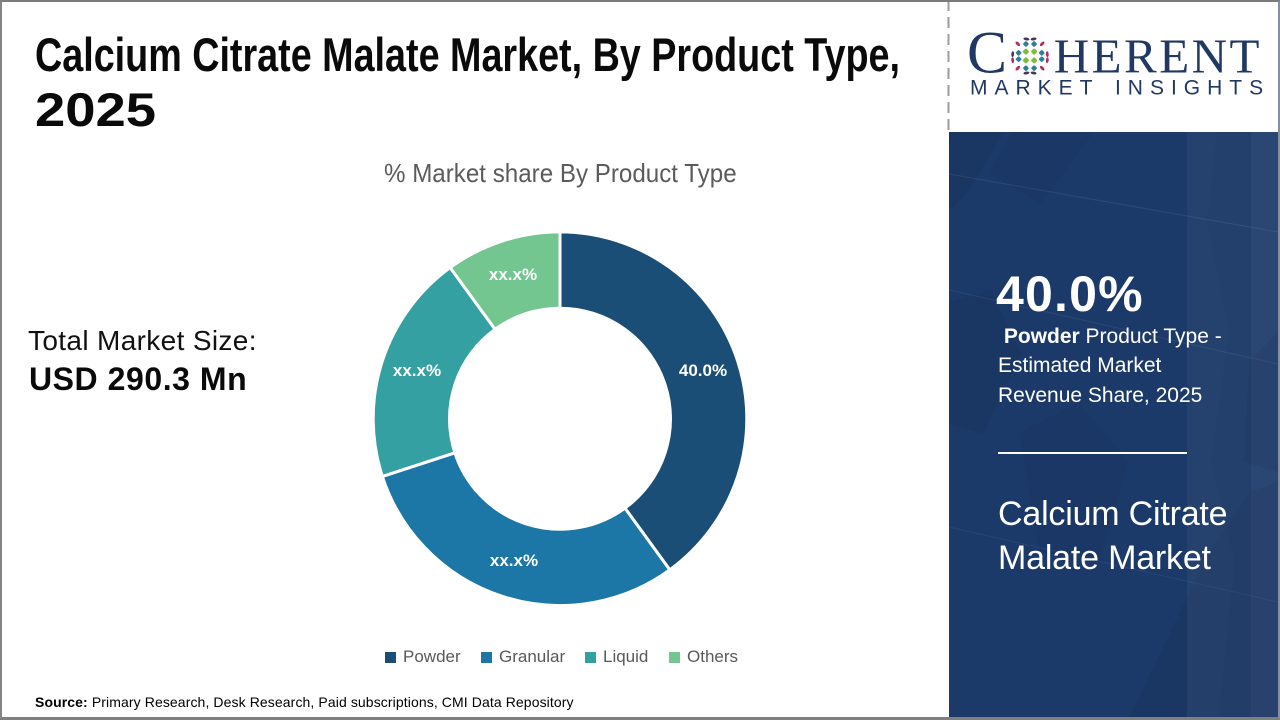 This screenshot has height=720, width=1280. Describe the element at coordinates (1120, 88) in the screenshot. I see `svg-text: MARKET INSIGHTS` at that location.